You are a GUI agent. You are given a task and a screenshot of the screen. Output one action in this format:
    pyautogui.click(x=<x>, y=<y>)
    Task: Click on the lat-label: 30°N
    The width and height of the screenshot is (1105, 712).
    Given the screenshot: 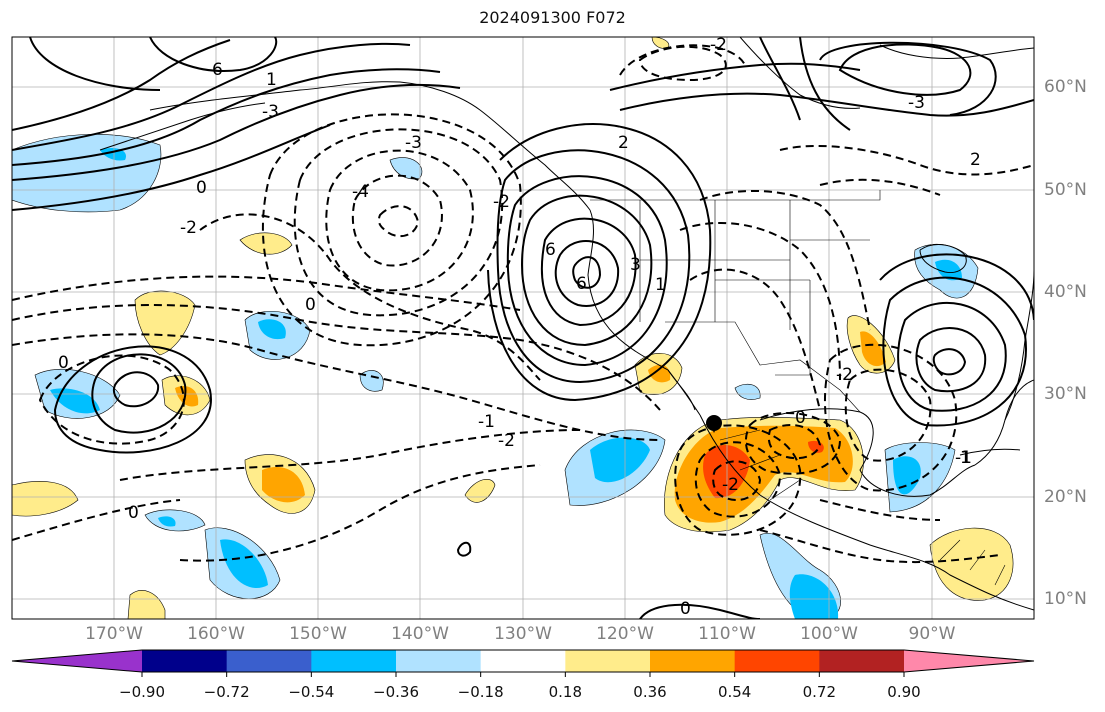 What is the action you would take?
    pyautogui.click(x=1065, y=394)
    